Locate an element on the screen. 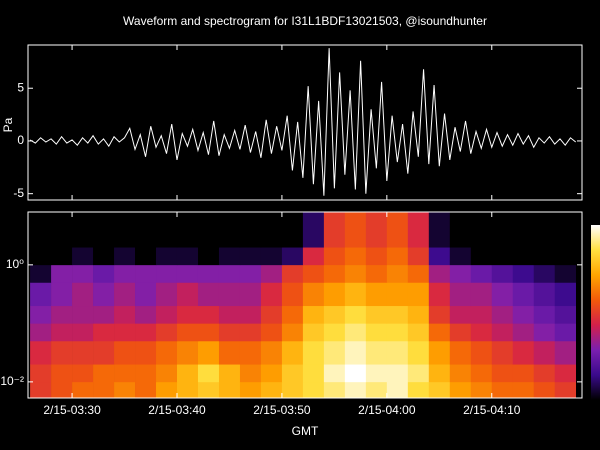  y-tick-label: 10⁻² is located at coordinates (12, 381).